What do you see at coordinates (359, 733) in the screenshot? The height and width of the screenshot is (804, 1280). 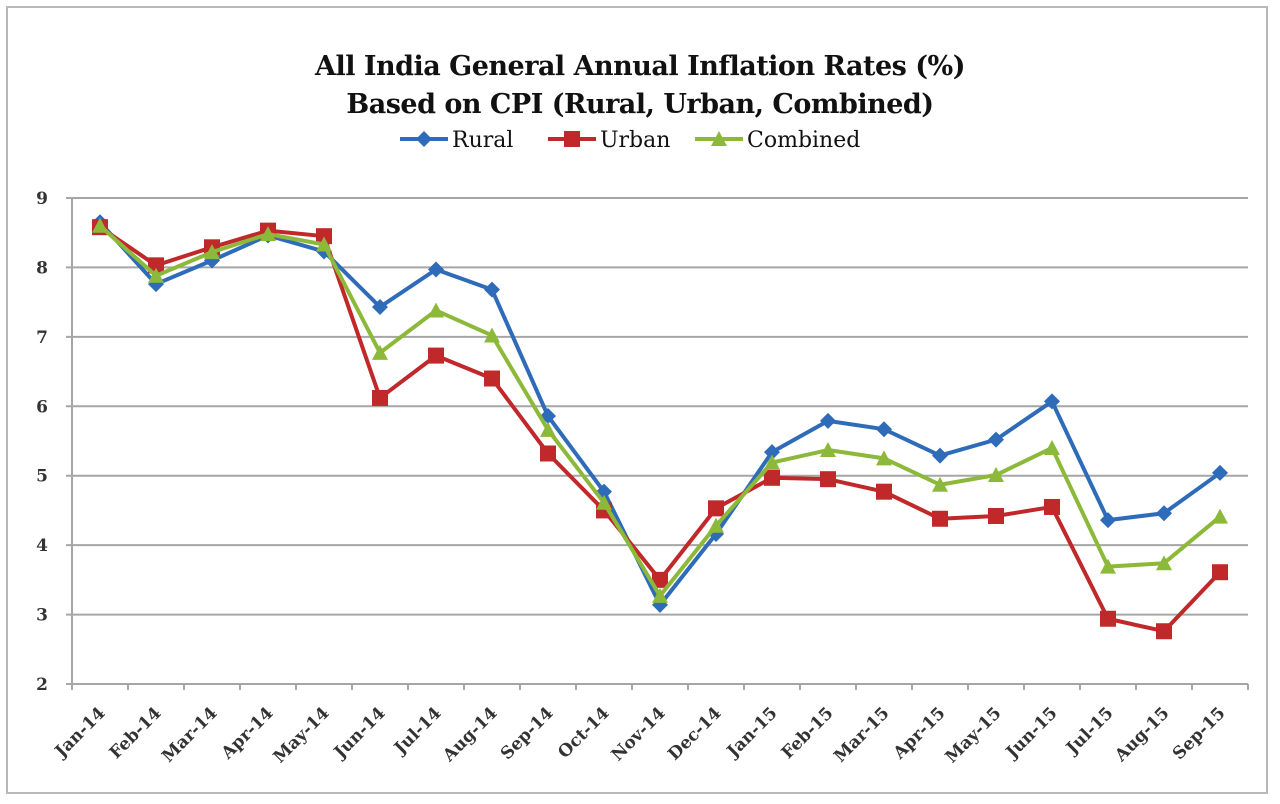 I see `x-tick-label: Jun-14` at bounding box center [359, 733].